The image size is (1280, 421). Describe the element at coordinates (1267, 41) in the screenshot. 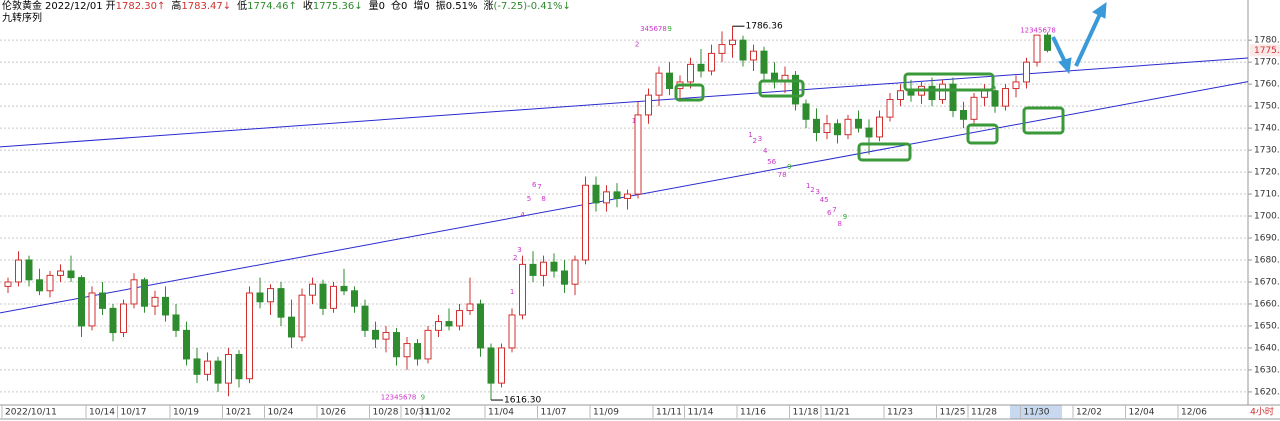

I see `y-tick-label: 1780.00` at that location.